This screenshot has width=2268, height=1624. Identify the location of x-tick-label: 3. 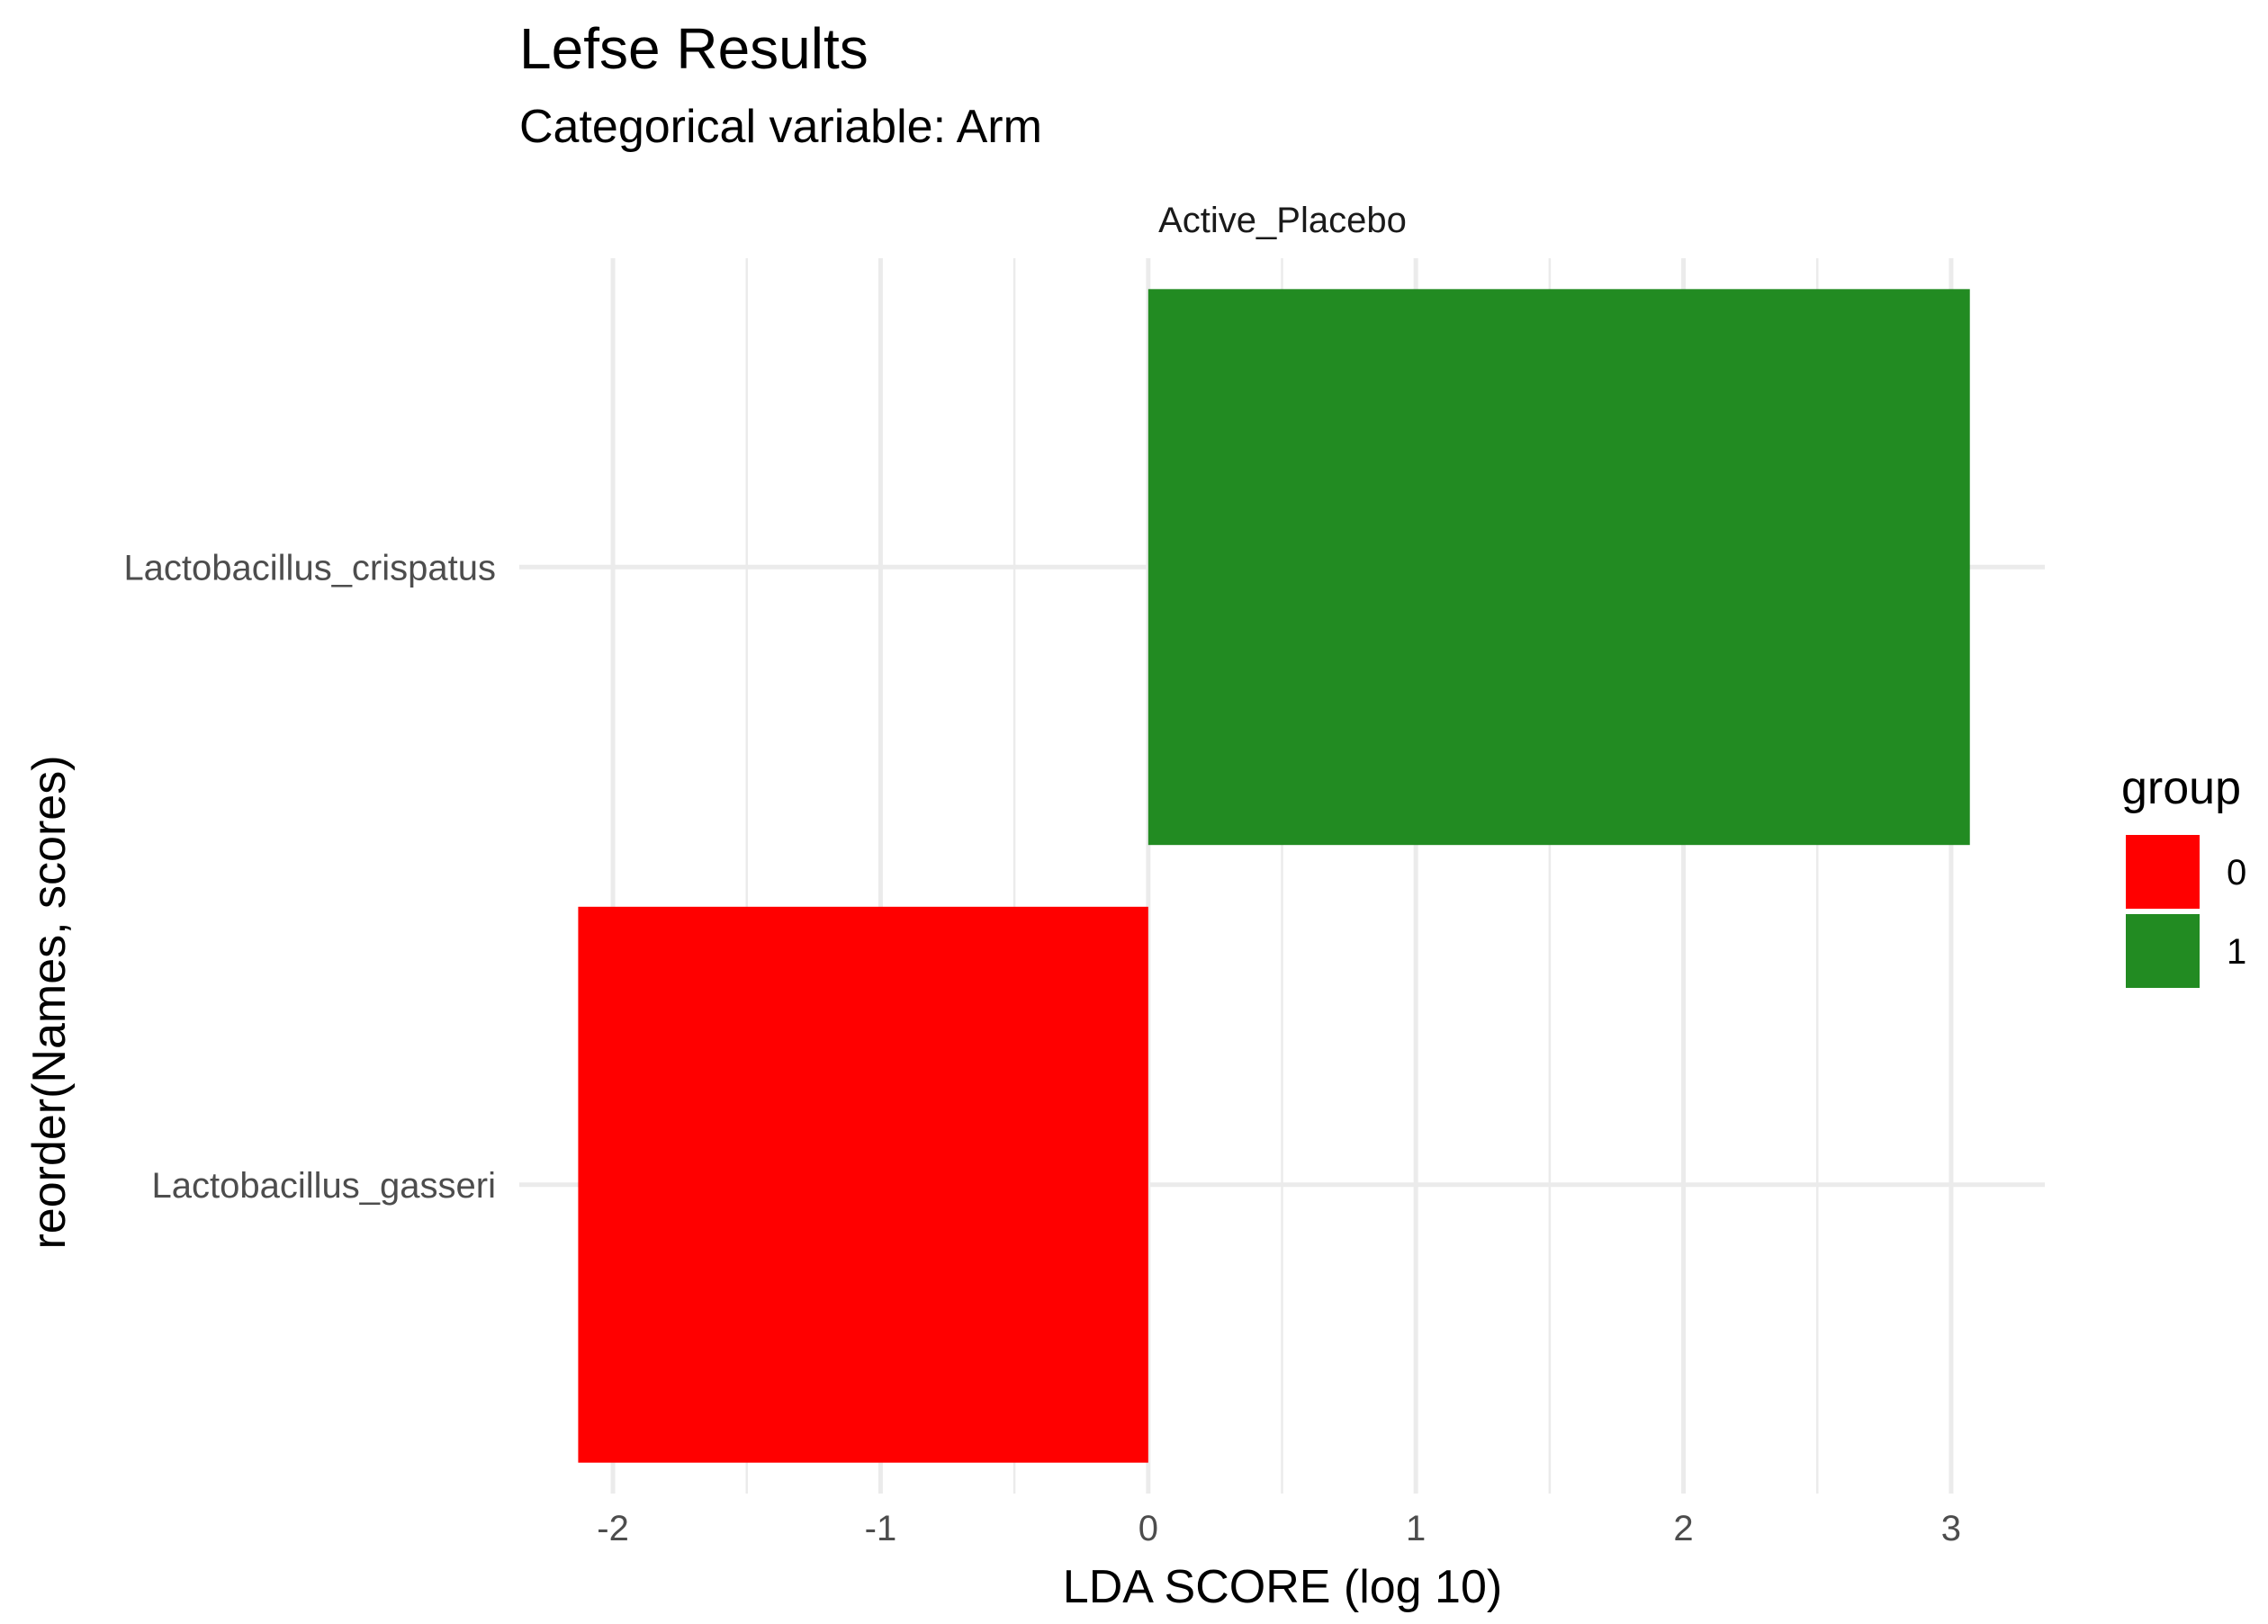
(1951, 1528).